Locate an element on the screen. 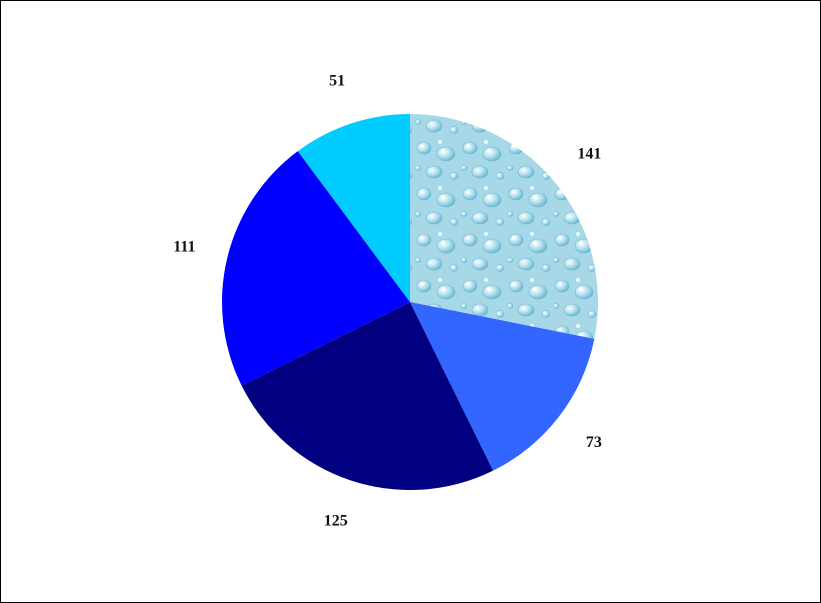  data-label-73: 73 is located at coordinates (594, 442).